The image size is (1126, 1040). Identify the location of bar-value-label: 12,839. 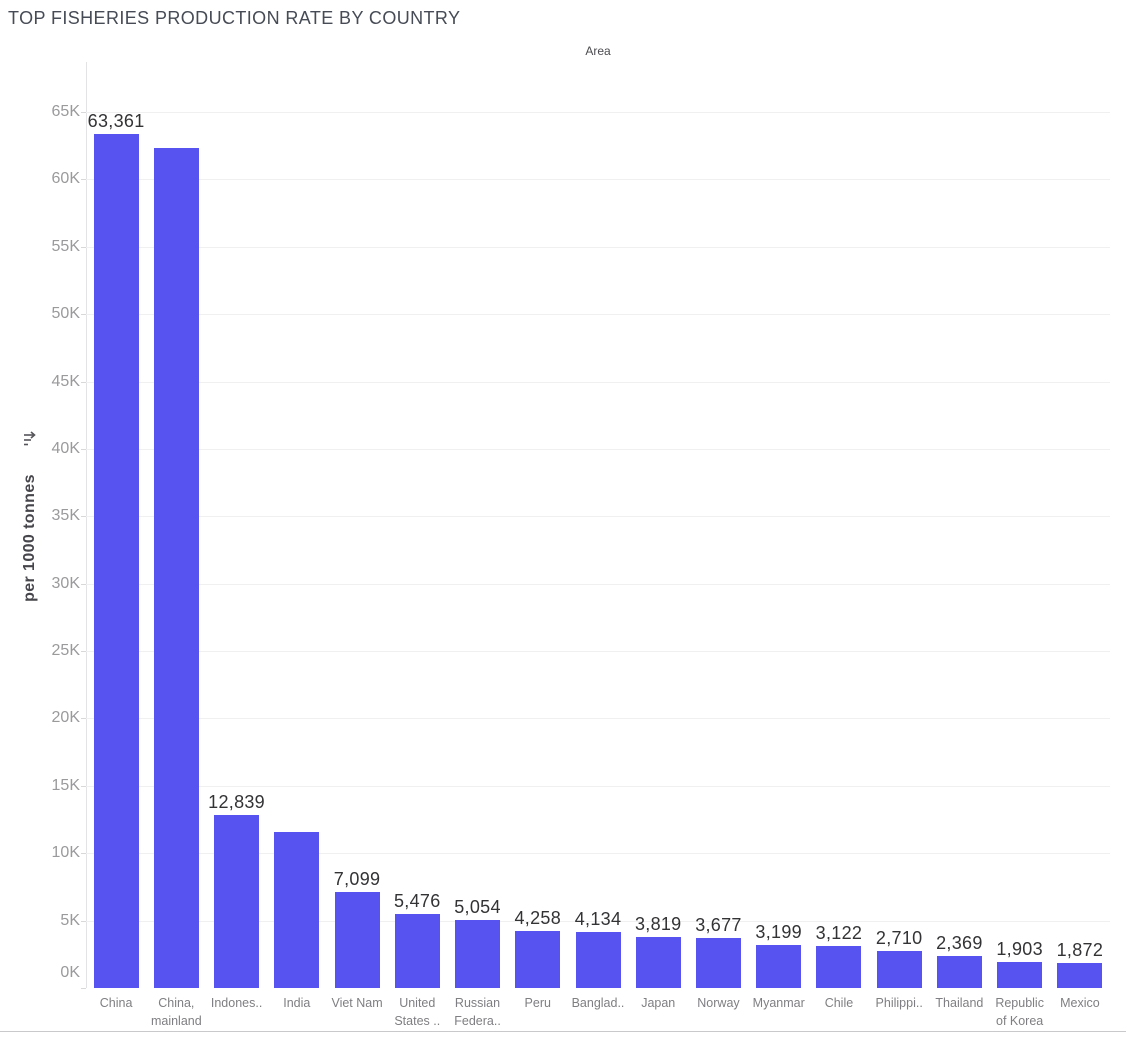
(236, 801).